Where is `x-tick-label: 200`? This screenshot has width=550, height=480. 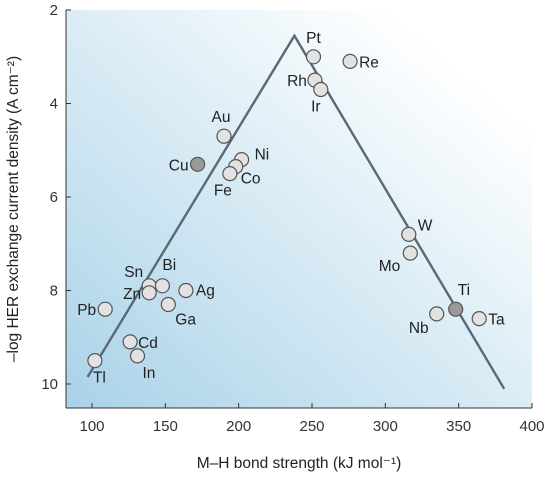
x-tick-label: 200 is located at coordinates (238, 426).